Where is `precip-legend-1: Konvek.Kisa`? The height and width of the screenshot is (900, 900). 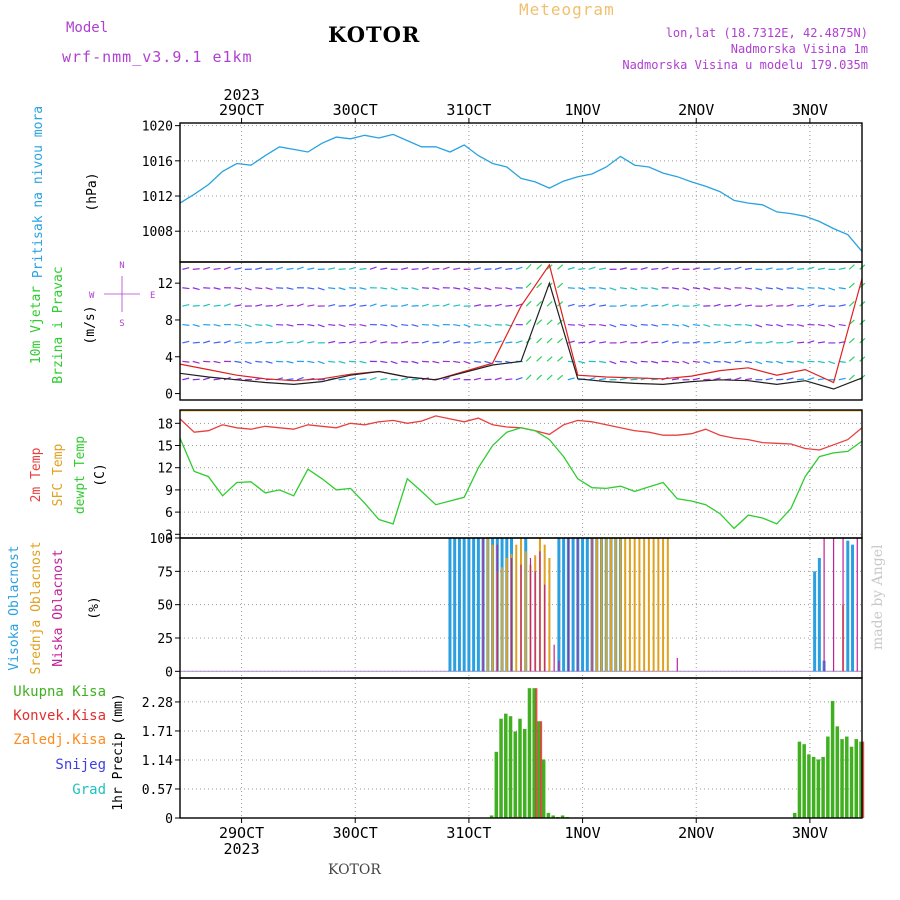 precip-legend-1: Konvek.Kisa is located at coordinates (59, 716).